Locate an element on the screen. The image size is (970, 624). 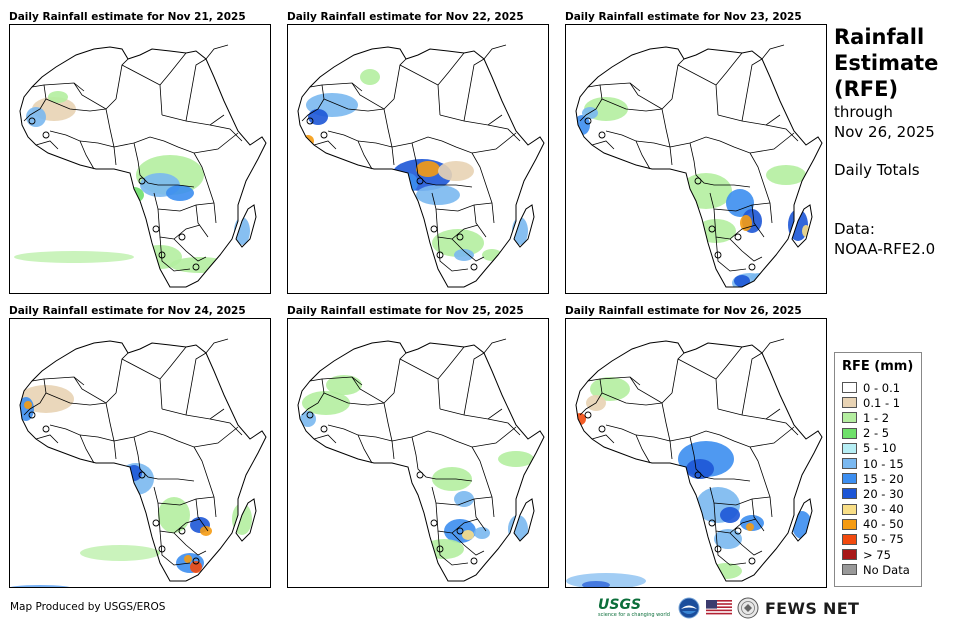
legend-item: 2 - 5 is located at coordinates (881, 433).